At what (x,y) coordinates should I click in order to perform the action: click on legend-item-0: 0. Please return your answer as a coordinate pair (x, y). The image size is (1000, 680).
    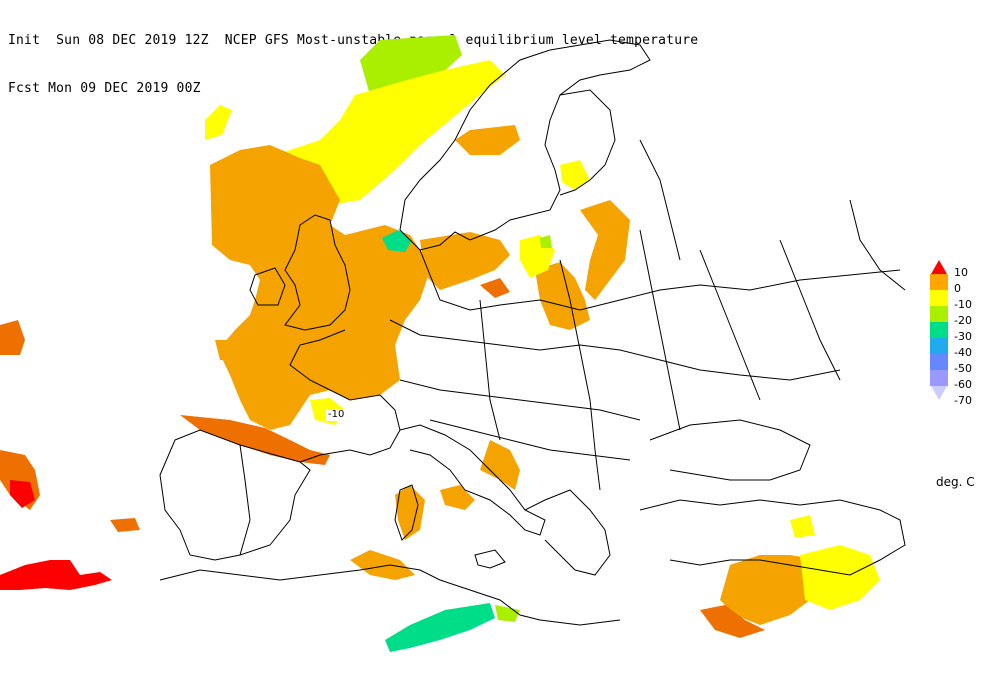
    Looking at the image, I should click on (960, 284).